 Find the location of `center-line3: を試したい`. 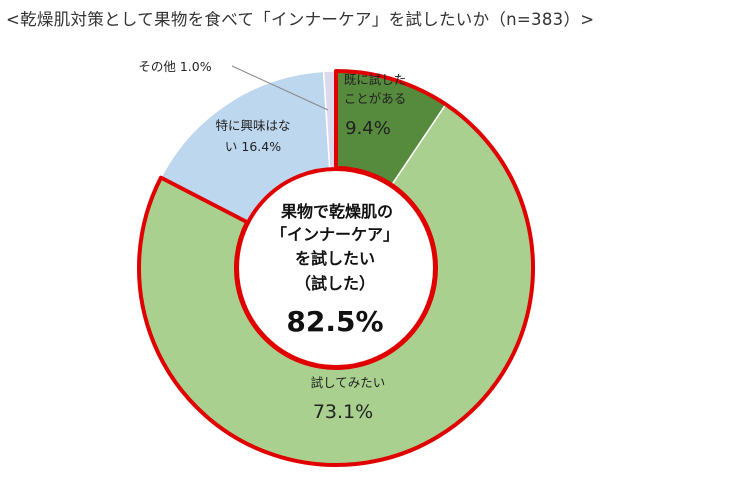

center-line3: を試したい is located at coordinates (335, 258).